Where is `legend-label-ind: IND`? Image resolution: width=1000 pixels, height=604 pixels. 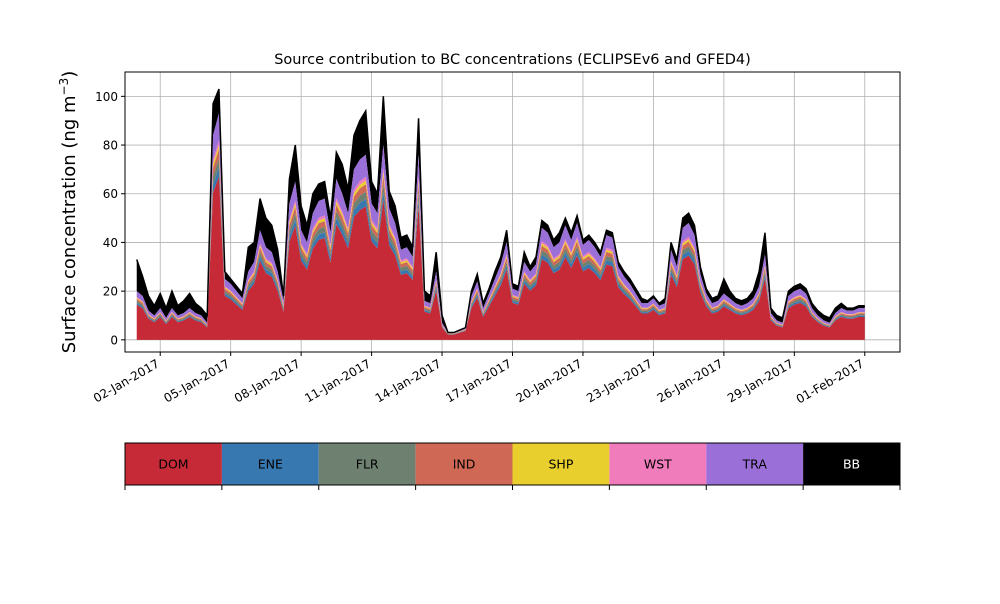 legend-label-ind: IND is located at coordinates (464, 464).